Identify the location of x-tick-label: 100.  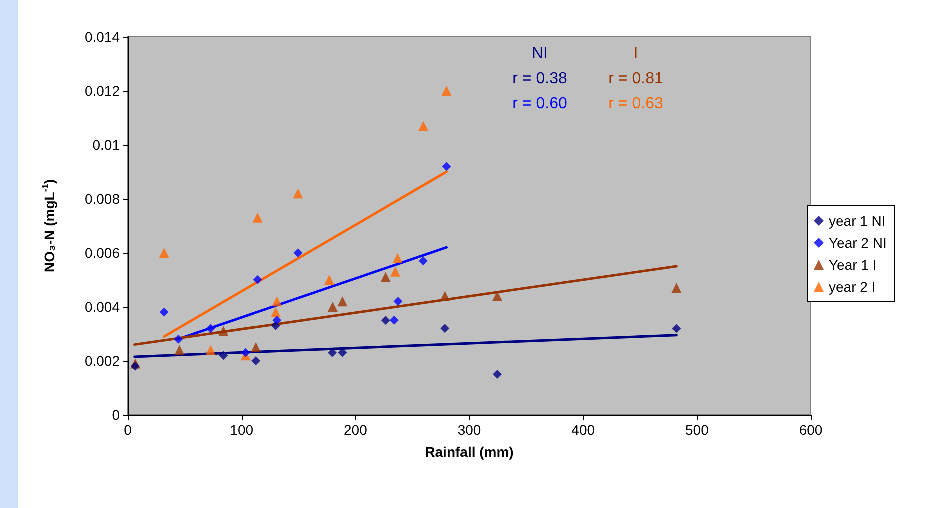
(242, 430).